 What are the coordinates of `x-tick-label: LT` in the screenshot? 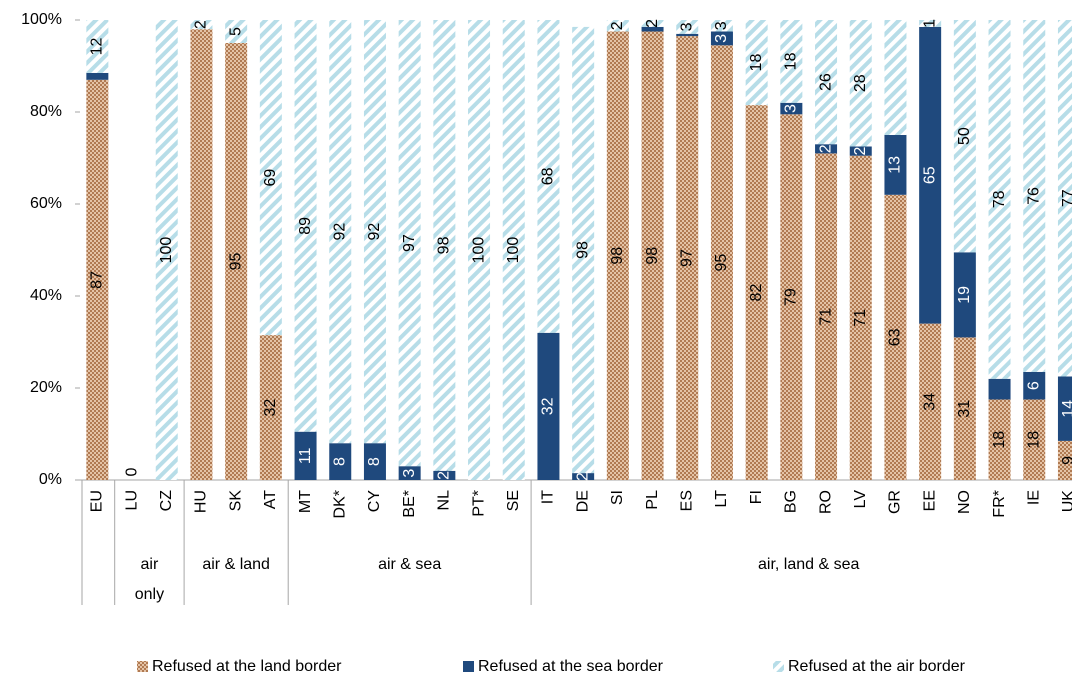 It's located at (721, 499).